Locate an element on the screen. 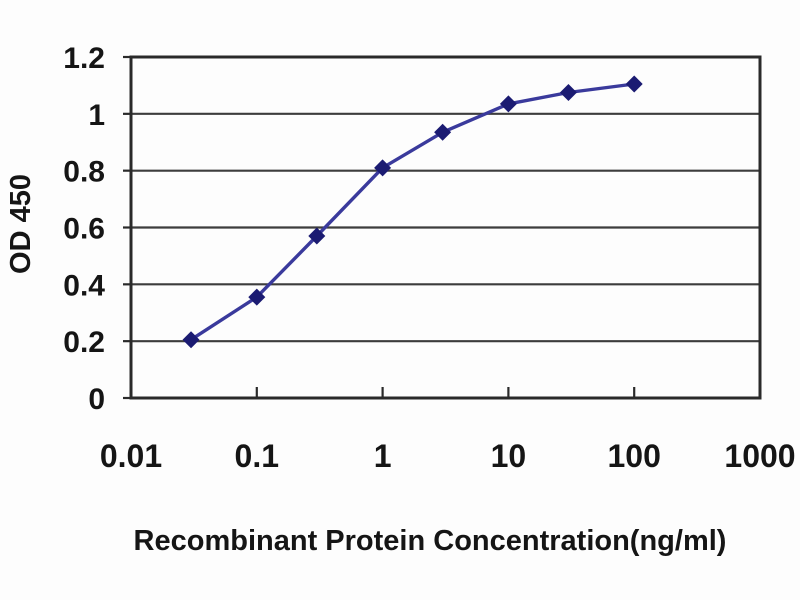 The height and width of the screenshot is (600, 800). x-axis-title: Recombinant Protein Concentration(ng/ml) is located at coordinates (430, 541).